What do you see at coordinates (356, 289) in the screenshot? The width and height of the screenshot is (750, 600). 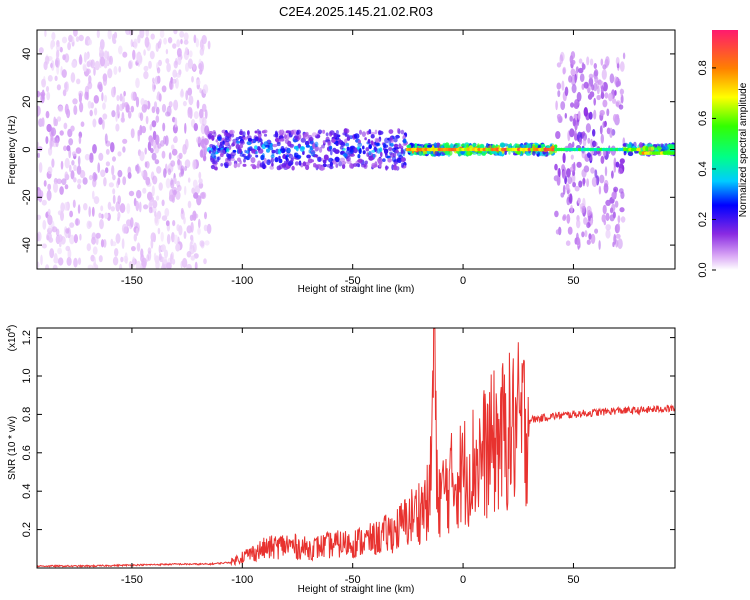 I see `spectrogram-x-axis-title: Height of straight line (km)` at bounding box center [356, 289].